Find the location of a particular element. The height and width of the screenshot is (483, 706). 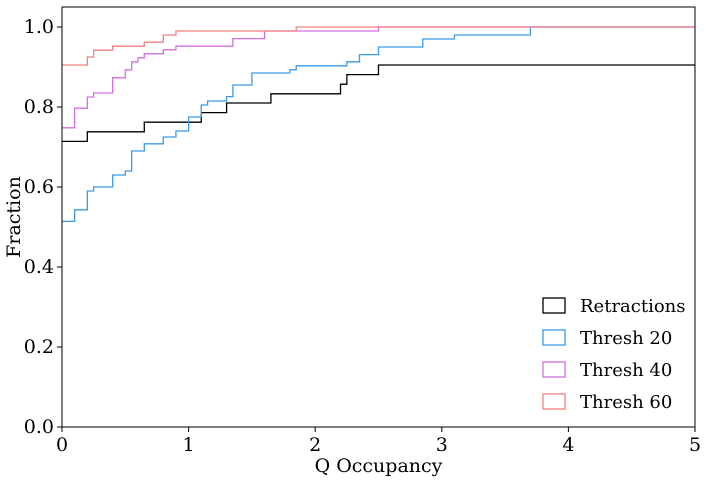

y-tick-label: 0.2 is located at coordinates (39, 347).